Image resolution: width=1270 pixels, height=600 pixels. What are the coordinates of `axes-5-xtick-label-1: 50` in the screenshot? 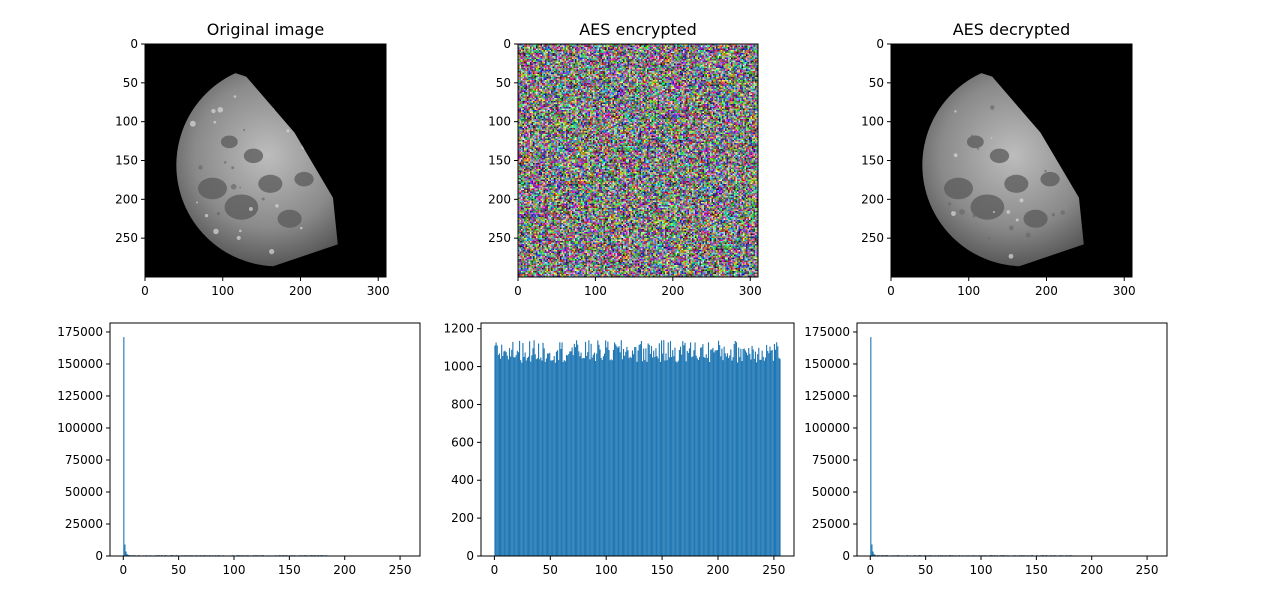 It's located at (925, 570).